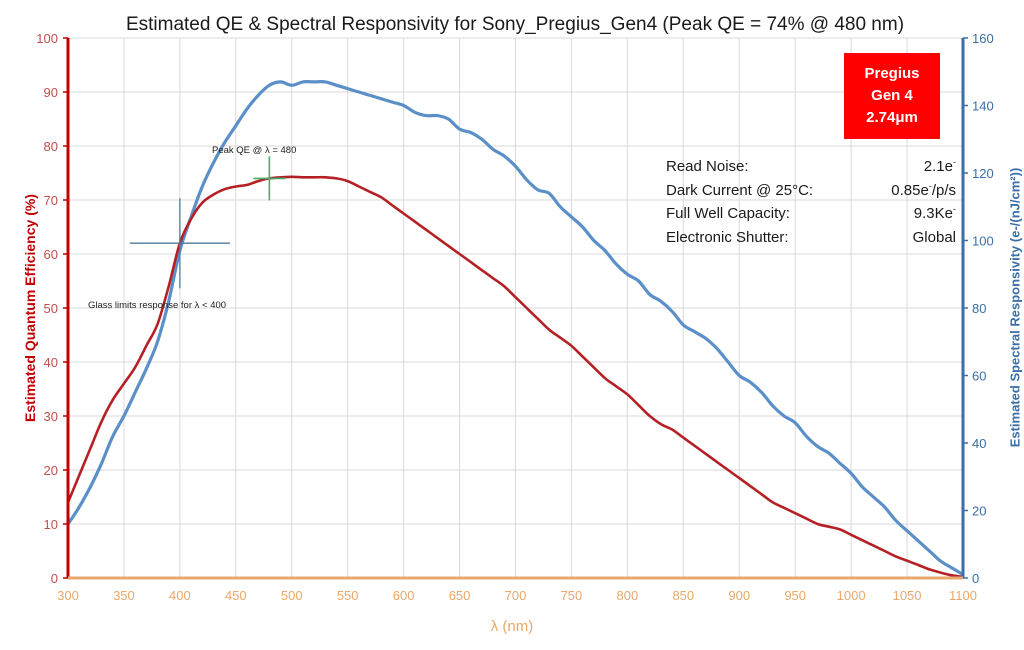  Describe the element at coordinates (979, 511) in the screenshot. I see `y-axis-right-tick-label: 20` at that location.